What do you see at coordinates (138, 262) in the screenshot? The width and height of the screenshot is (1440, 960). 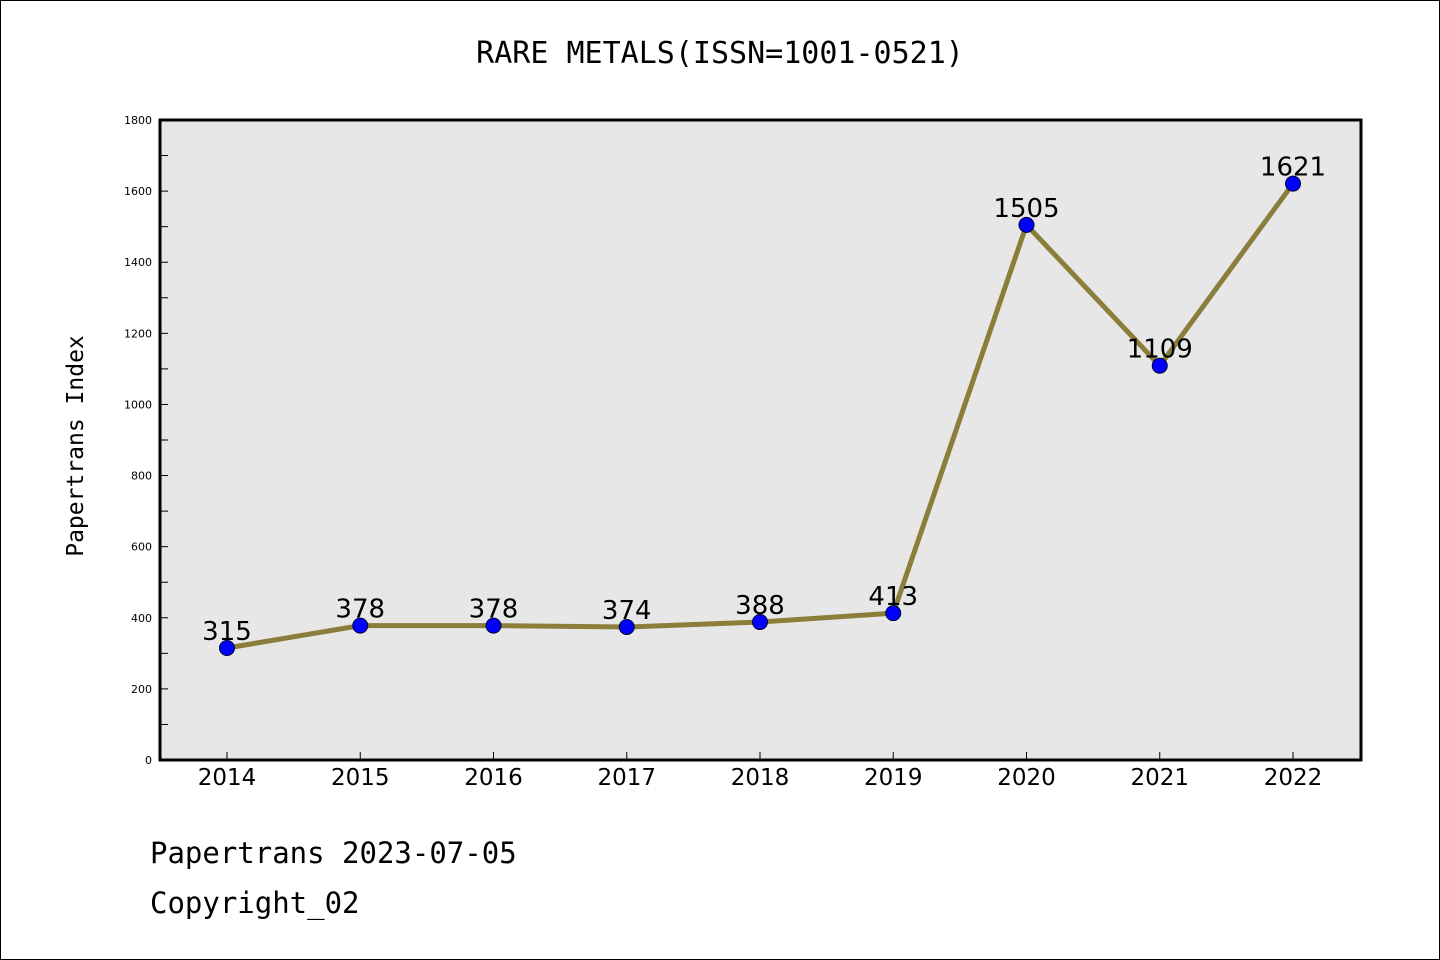 I see `y-tick-label: 1400` at bounding box center [138, 262].